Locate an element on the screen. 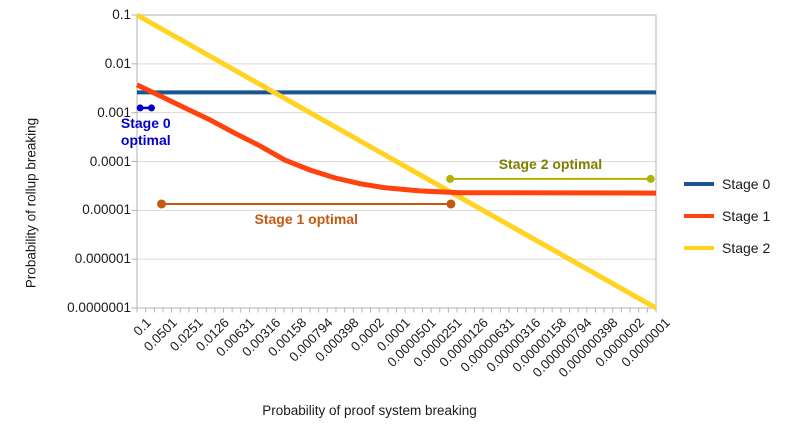  legend-item-stage-1: Stage 1 is located at coordinates (727, 216).